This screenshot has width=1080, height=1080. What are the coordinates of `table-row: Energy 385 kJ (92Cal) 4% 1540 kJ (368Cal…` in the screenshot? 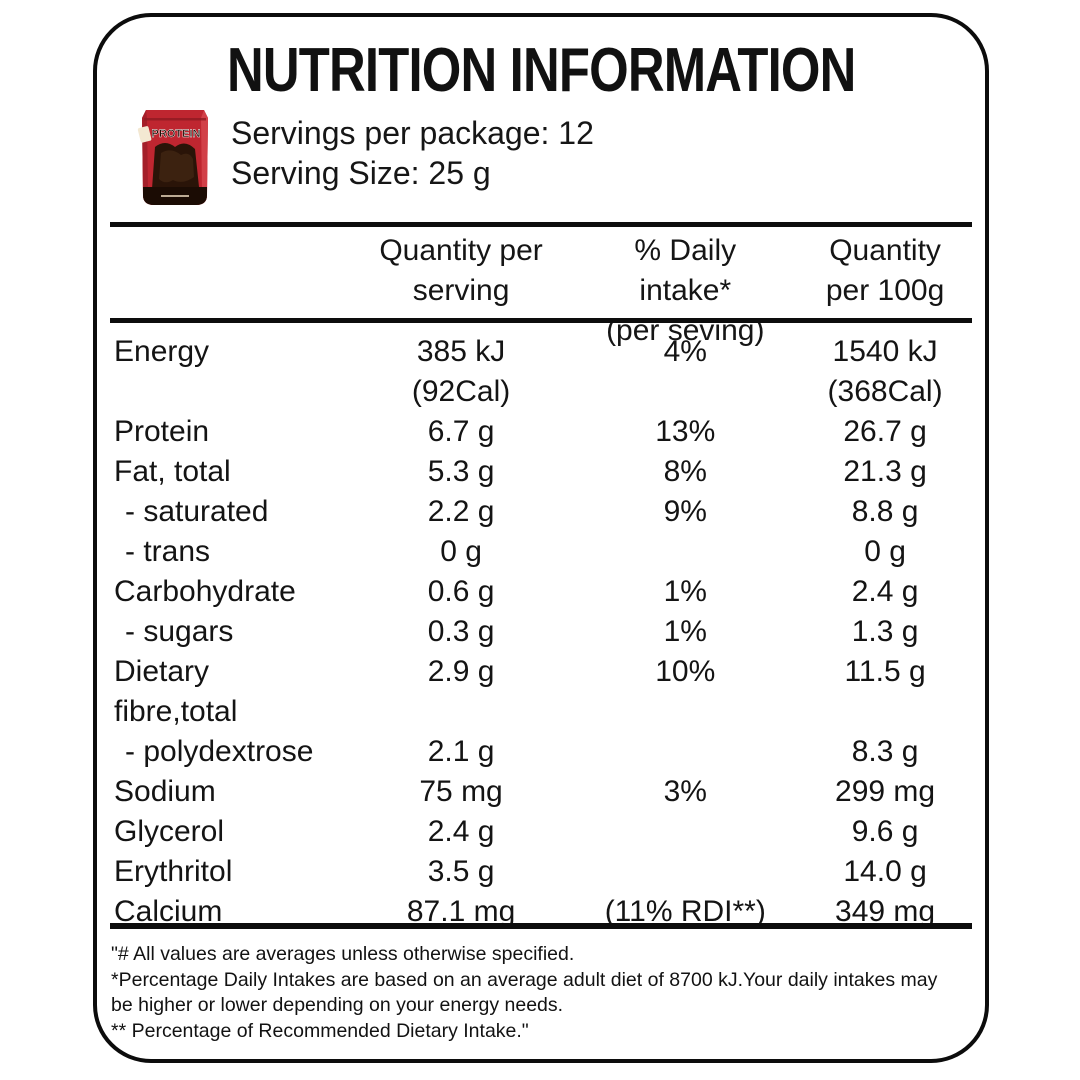 It's located at (541, 372).